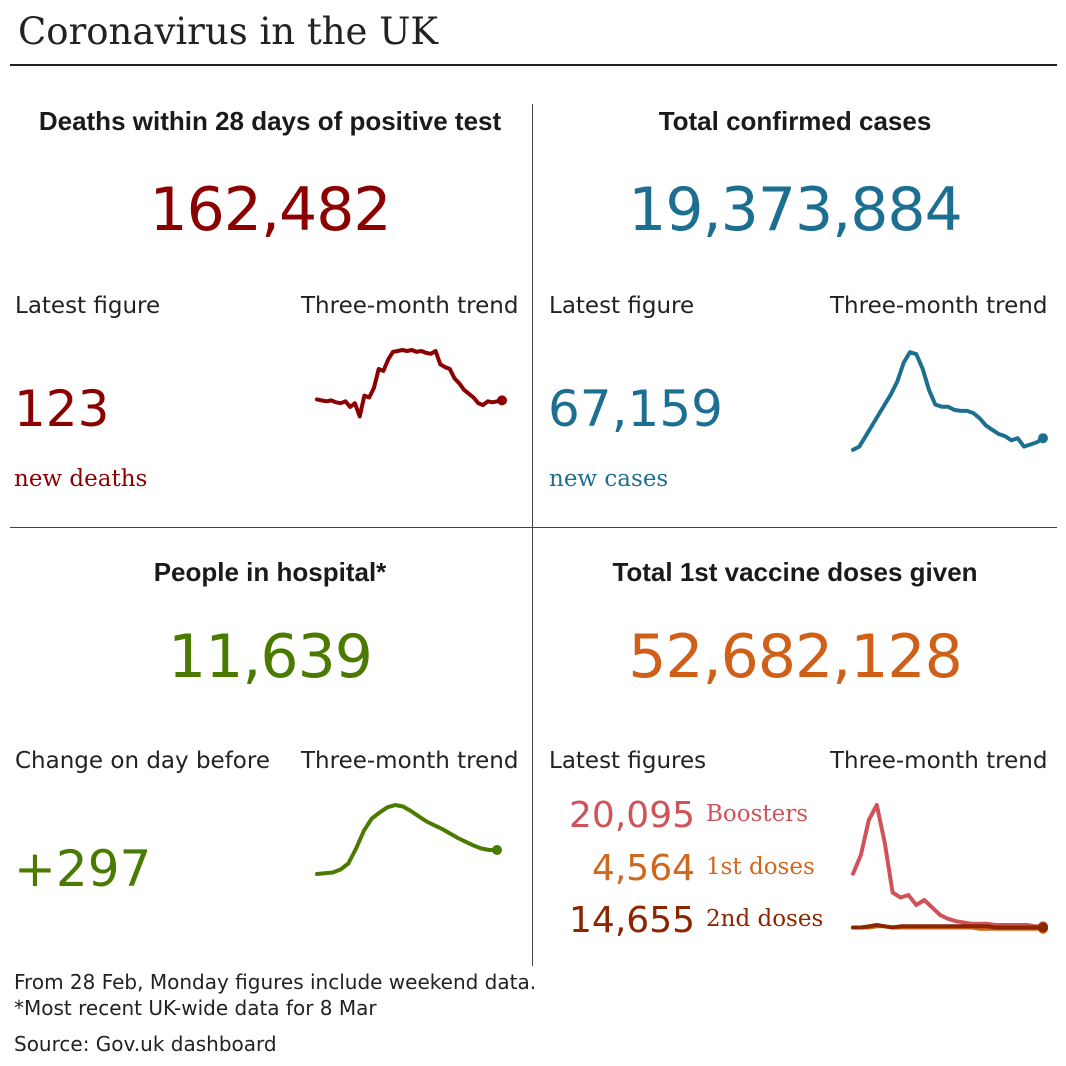 The width and height of the screenshot is (1066, 1066). I want to click on deaths-trend-label: Three-month trend, so click(410, 306).